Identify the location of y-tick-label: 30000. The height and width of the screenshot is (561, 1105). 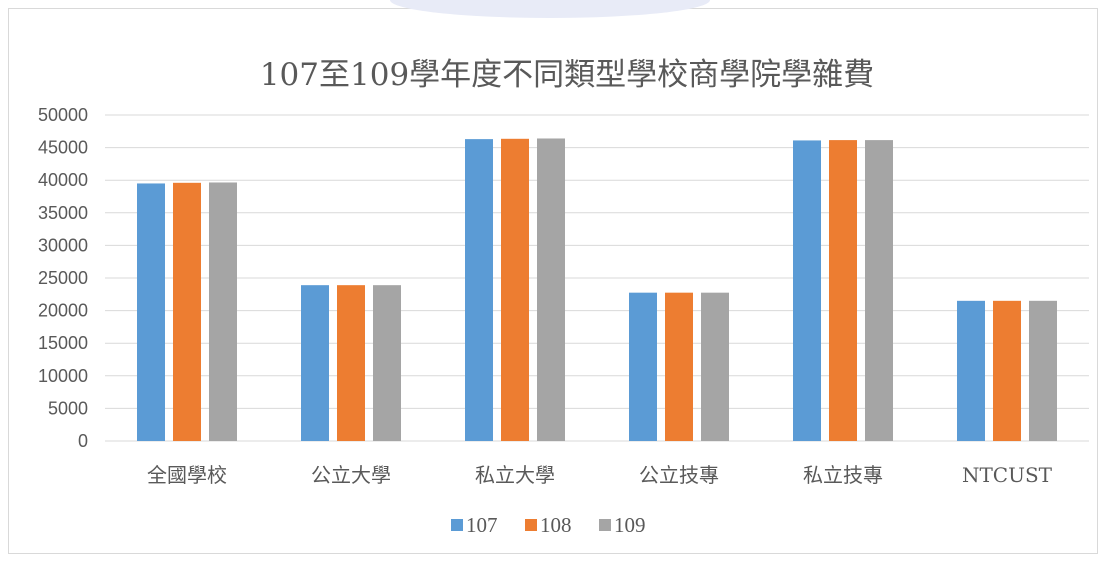
(63, 245).